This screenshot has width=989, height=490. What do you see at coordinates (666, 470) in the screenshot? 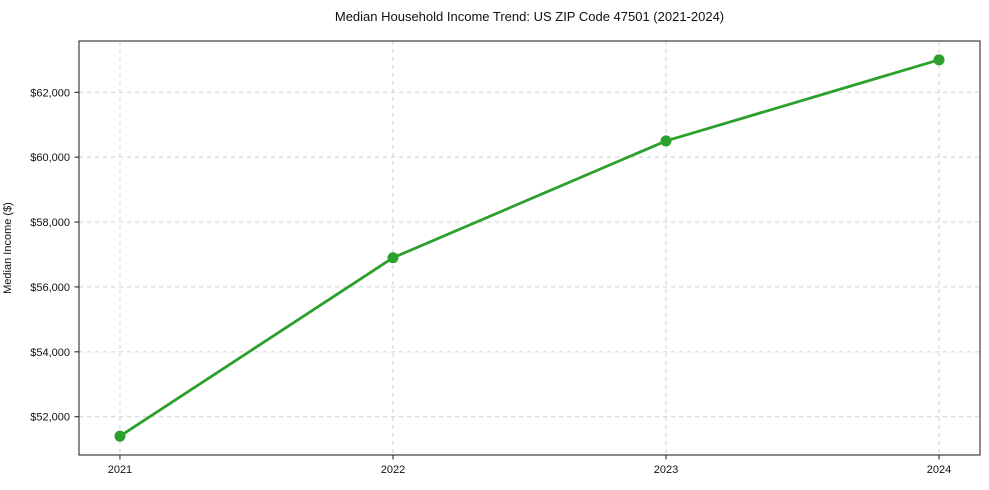
I see `x-tick-label: 2023` at bounding box center [666, 470].